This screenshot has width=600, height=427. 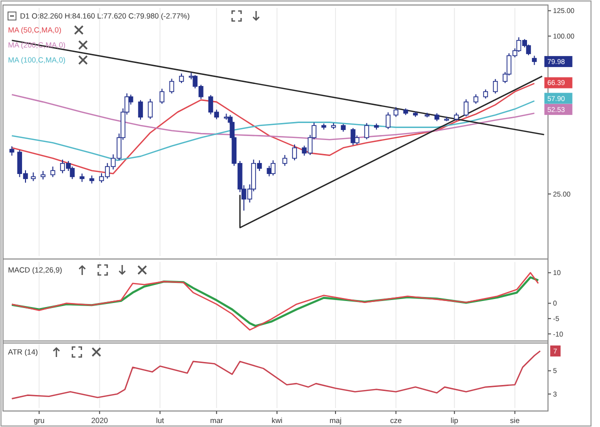 I want to click on line-series, so click(x=273, y=130).